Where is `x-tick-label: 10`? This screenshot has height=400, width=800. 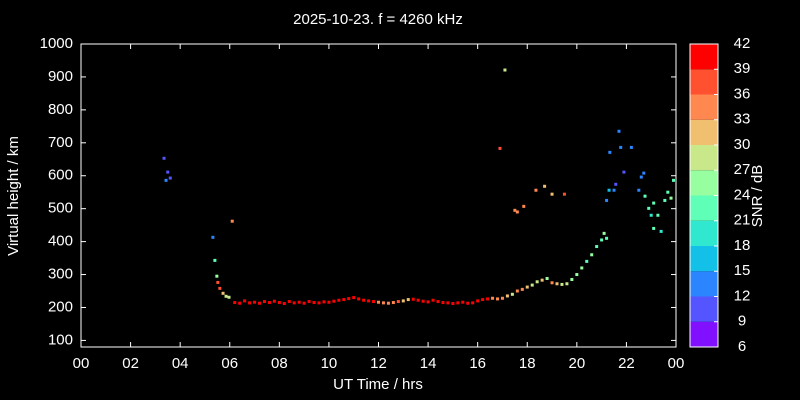 x-tick-label: 10 is located at coordinates (329, 363).